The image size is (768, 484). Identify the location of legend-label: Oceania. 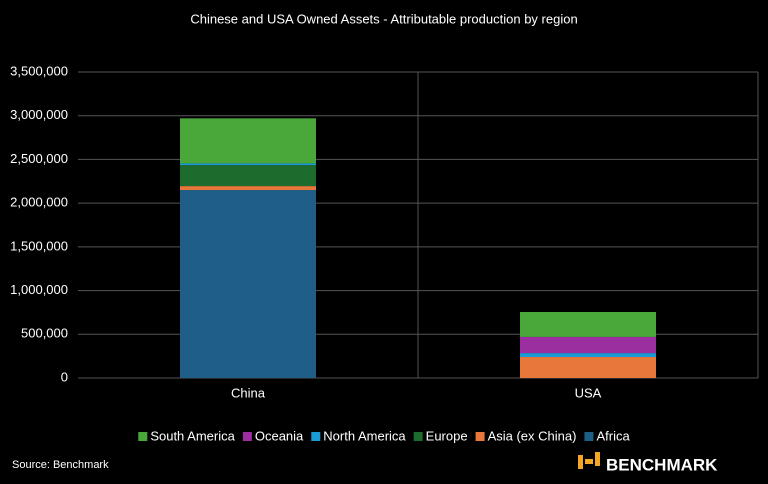
(279, 435).